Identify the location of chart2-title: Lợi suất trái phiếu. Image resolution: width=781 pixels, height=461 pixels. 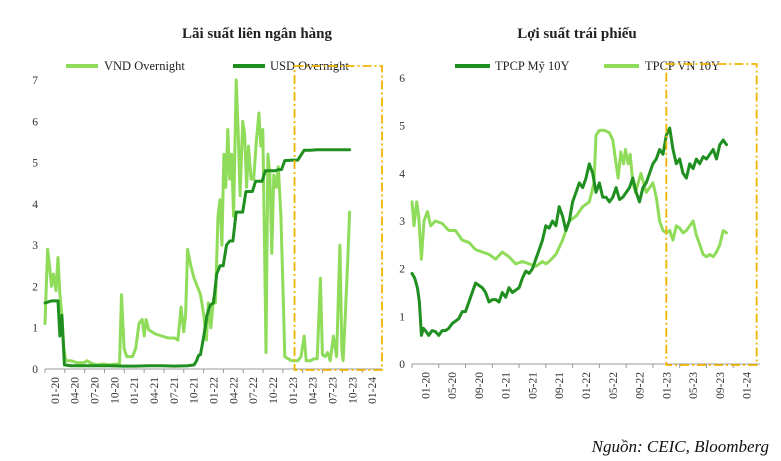
(577, 34).